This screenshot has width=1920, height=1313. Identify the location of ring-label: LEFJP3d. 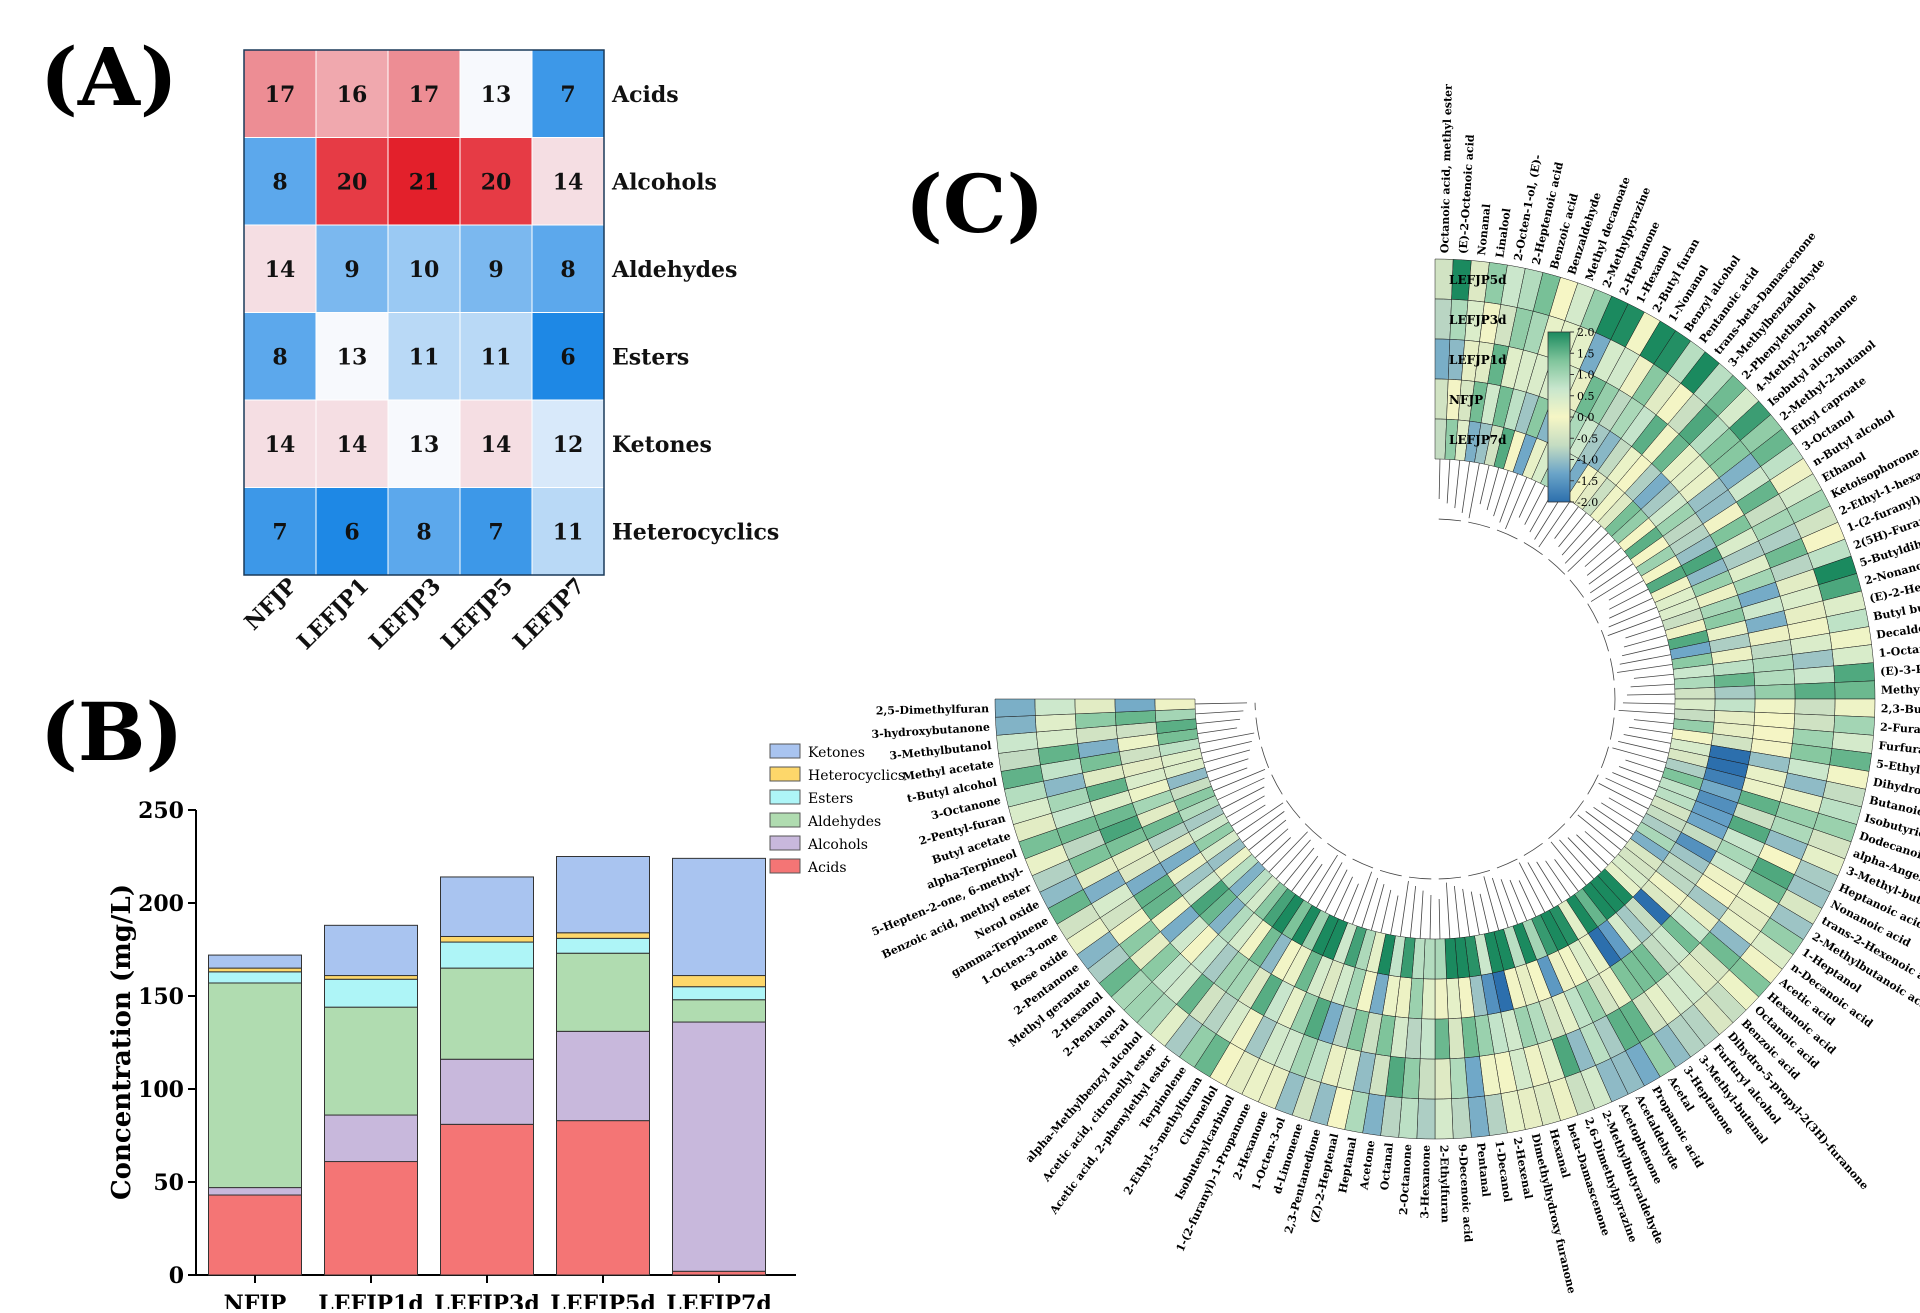
(1478, 320).